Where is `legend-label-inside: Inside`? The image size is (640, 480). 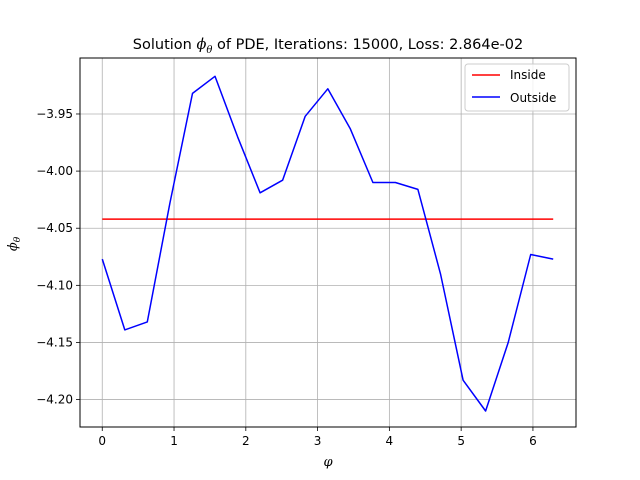 legend-label-inside: Inside is located at coordinates (528, 75).